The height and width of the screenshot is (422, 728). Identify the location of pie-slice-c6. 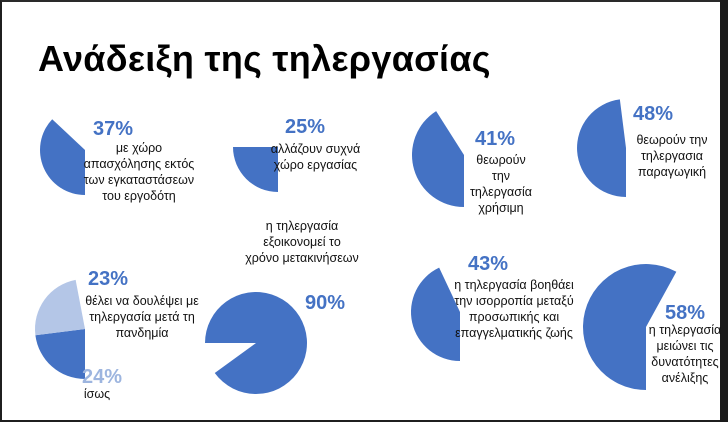
(256, 343).